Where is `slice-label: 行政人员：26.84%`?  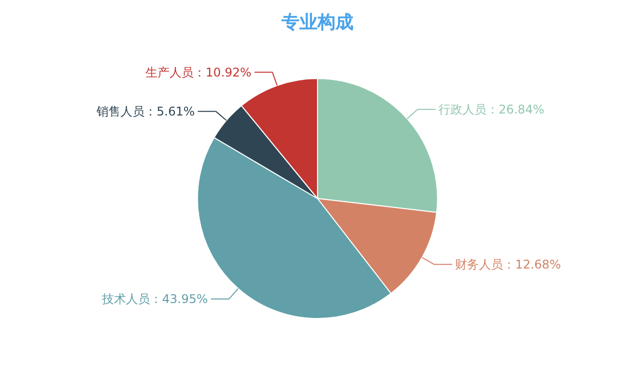
slice-label: 行政人员：26.84% is located at coordinates (491, 109).